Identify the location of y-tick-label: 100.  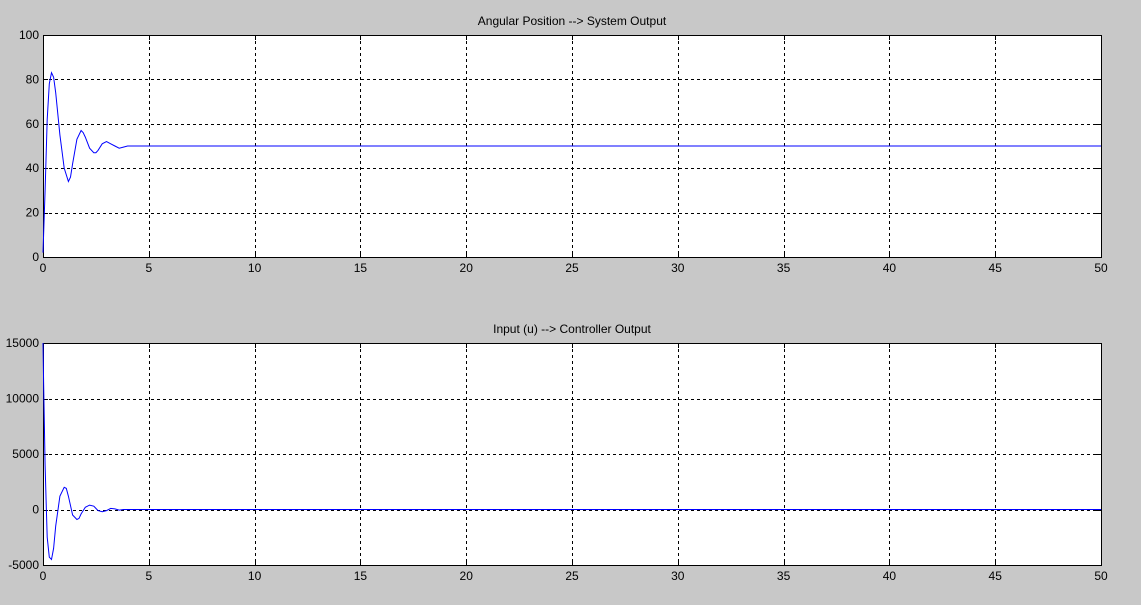
(29, 35).